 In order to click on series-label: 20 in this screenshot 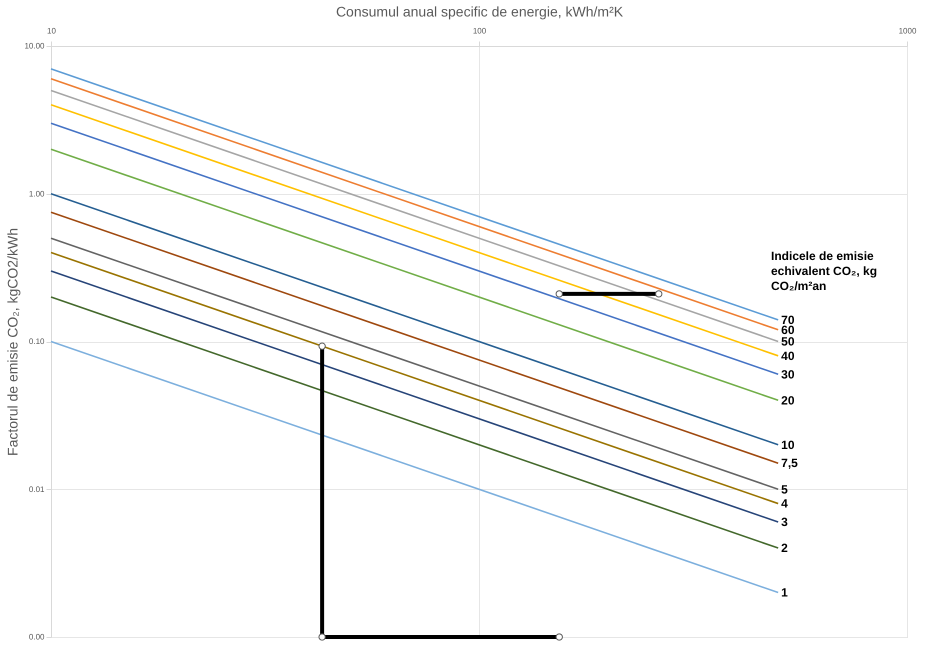, I will do `click(788, 400)`.